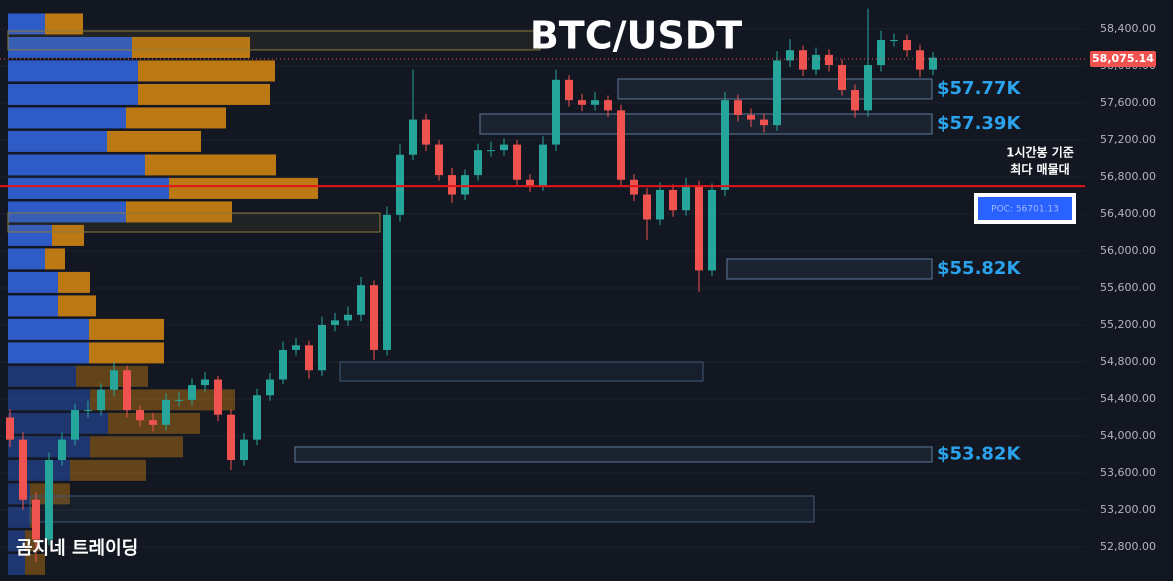 This screenshot has height=581, width=1173. I want to click on y-tick-label: 56,800.00, so click(1128, 176).